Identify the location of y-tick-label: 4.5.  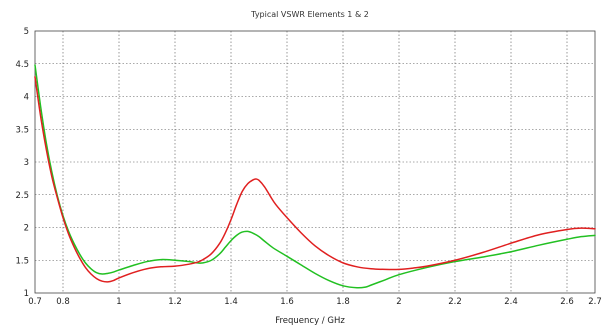
(22, 65).